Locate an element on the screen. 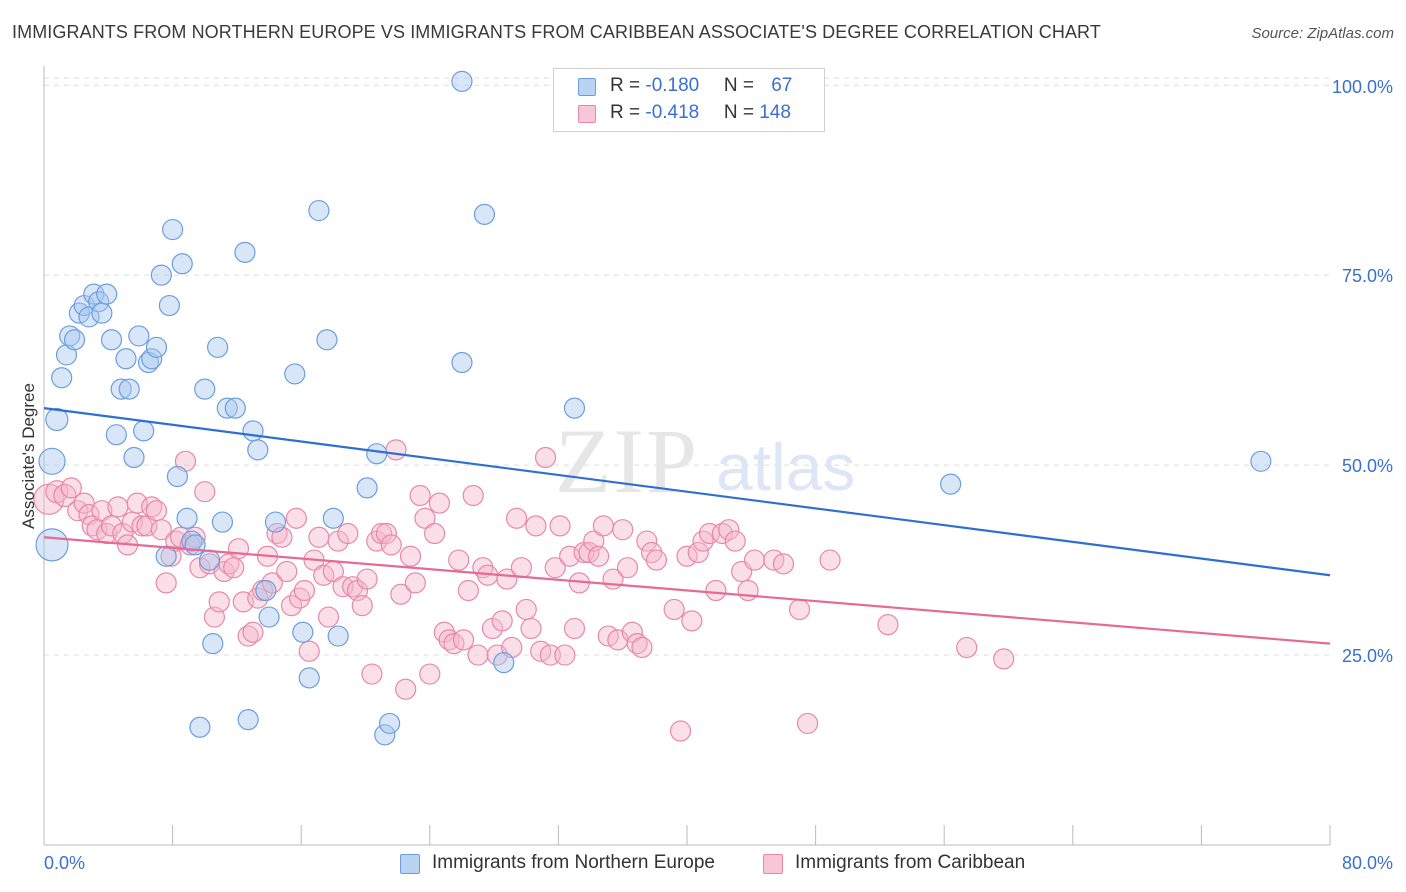  legend-stats: R = -0.180 N = 67 is located at coordinates (701, 86).